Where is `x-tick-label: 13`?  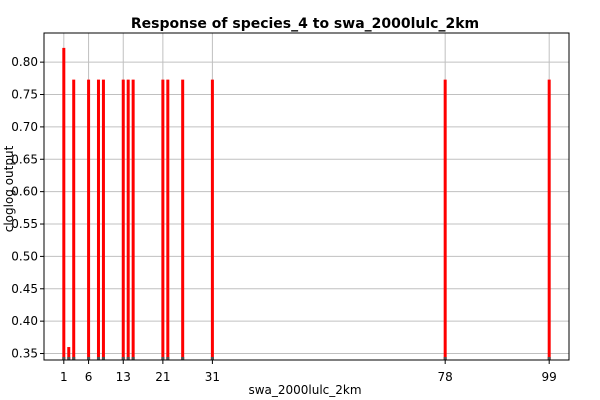 x-tick-label: 13 is located at coordinates (123, 377).